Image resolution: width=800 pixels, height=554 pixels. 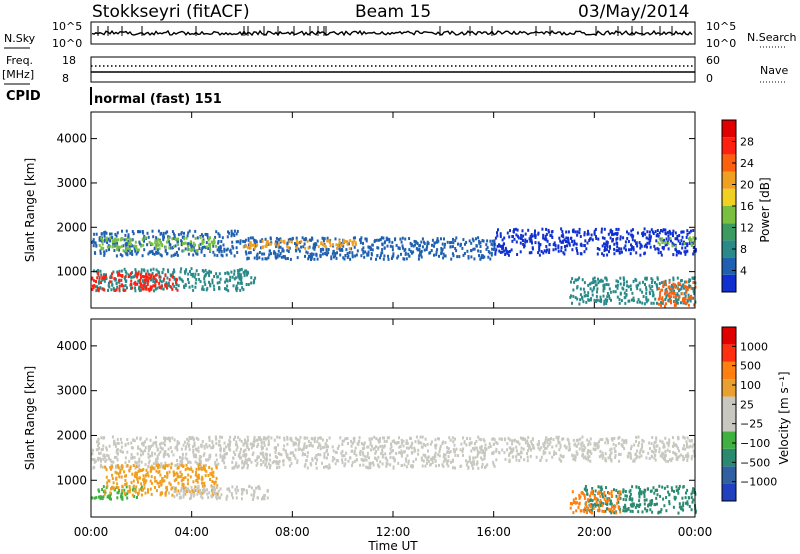 What do you see at coordinates (393, 12) in the screenshot?
I see `beam-title: Beam 15` at bounding box center [393, 12].